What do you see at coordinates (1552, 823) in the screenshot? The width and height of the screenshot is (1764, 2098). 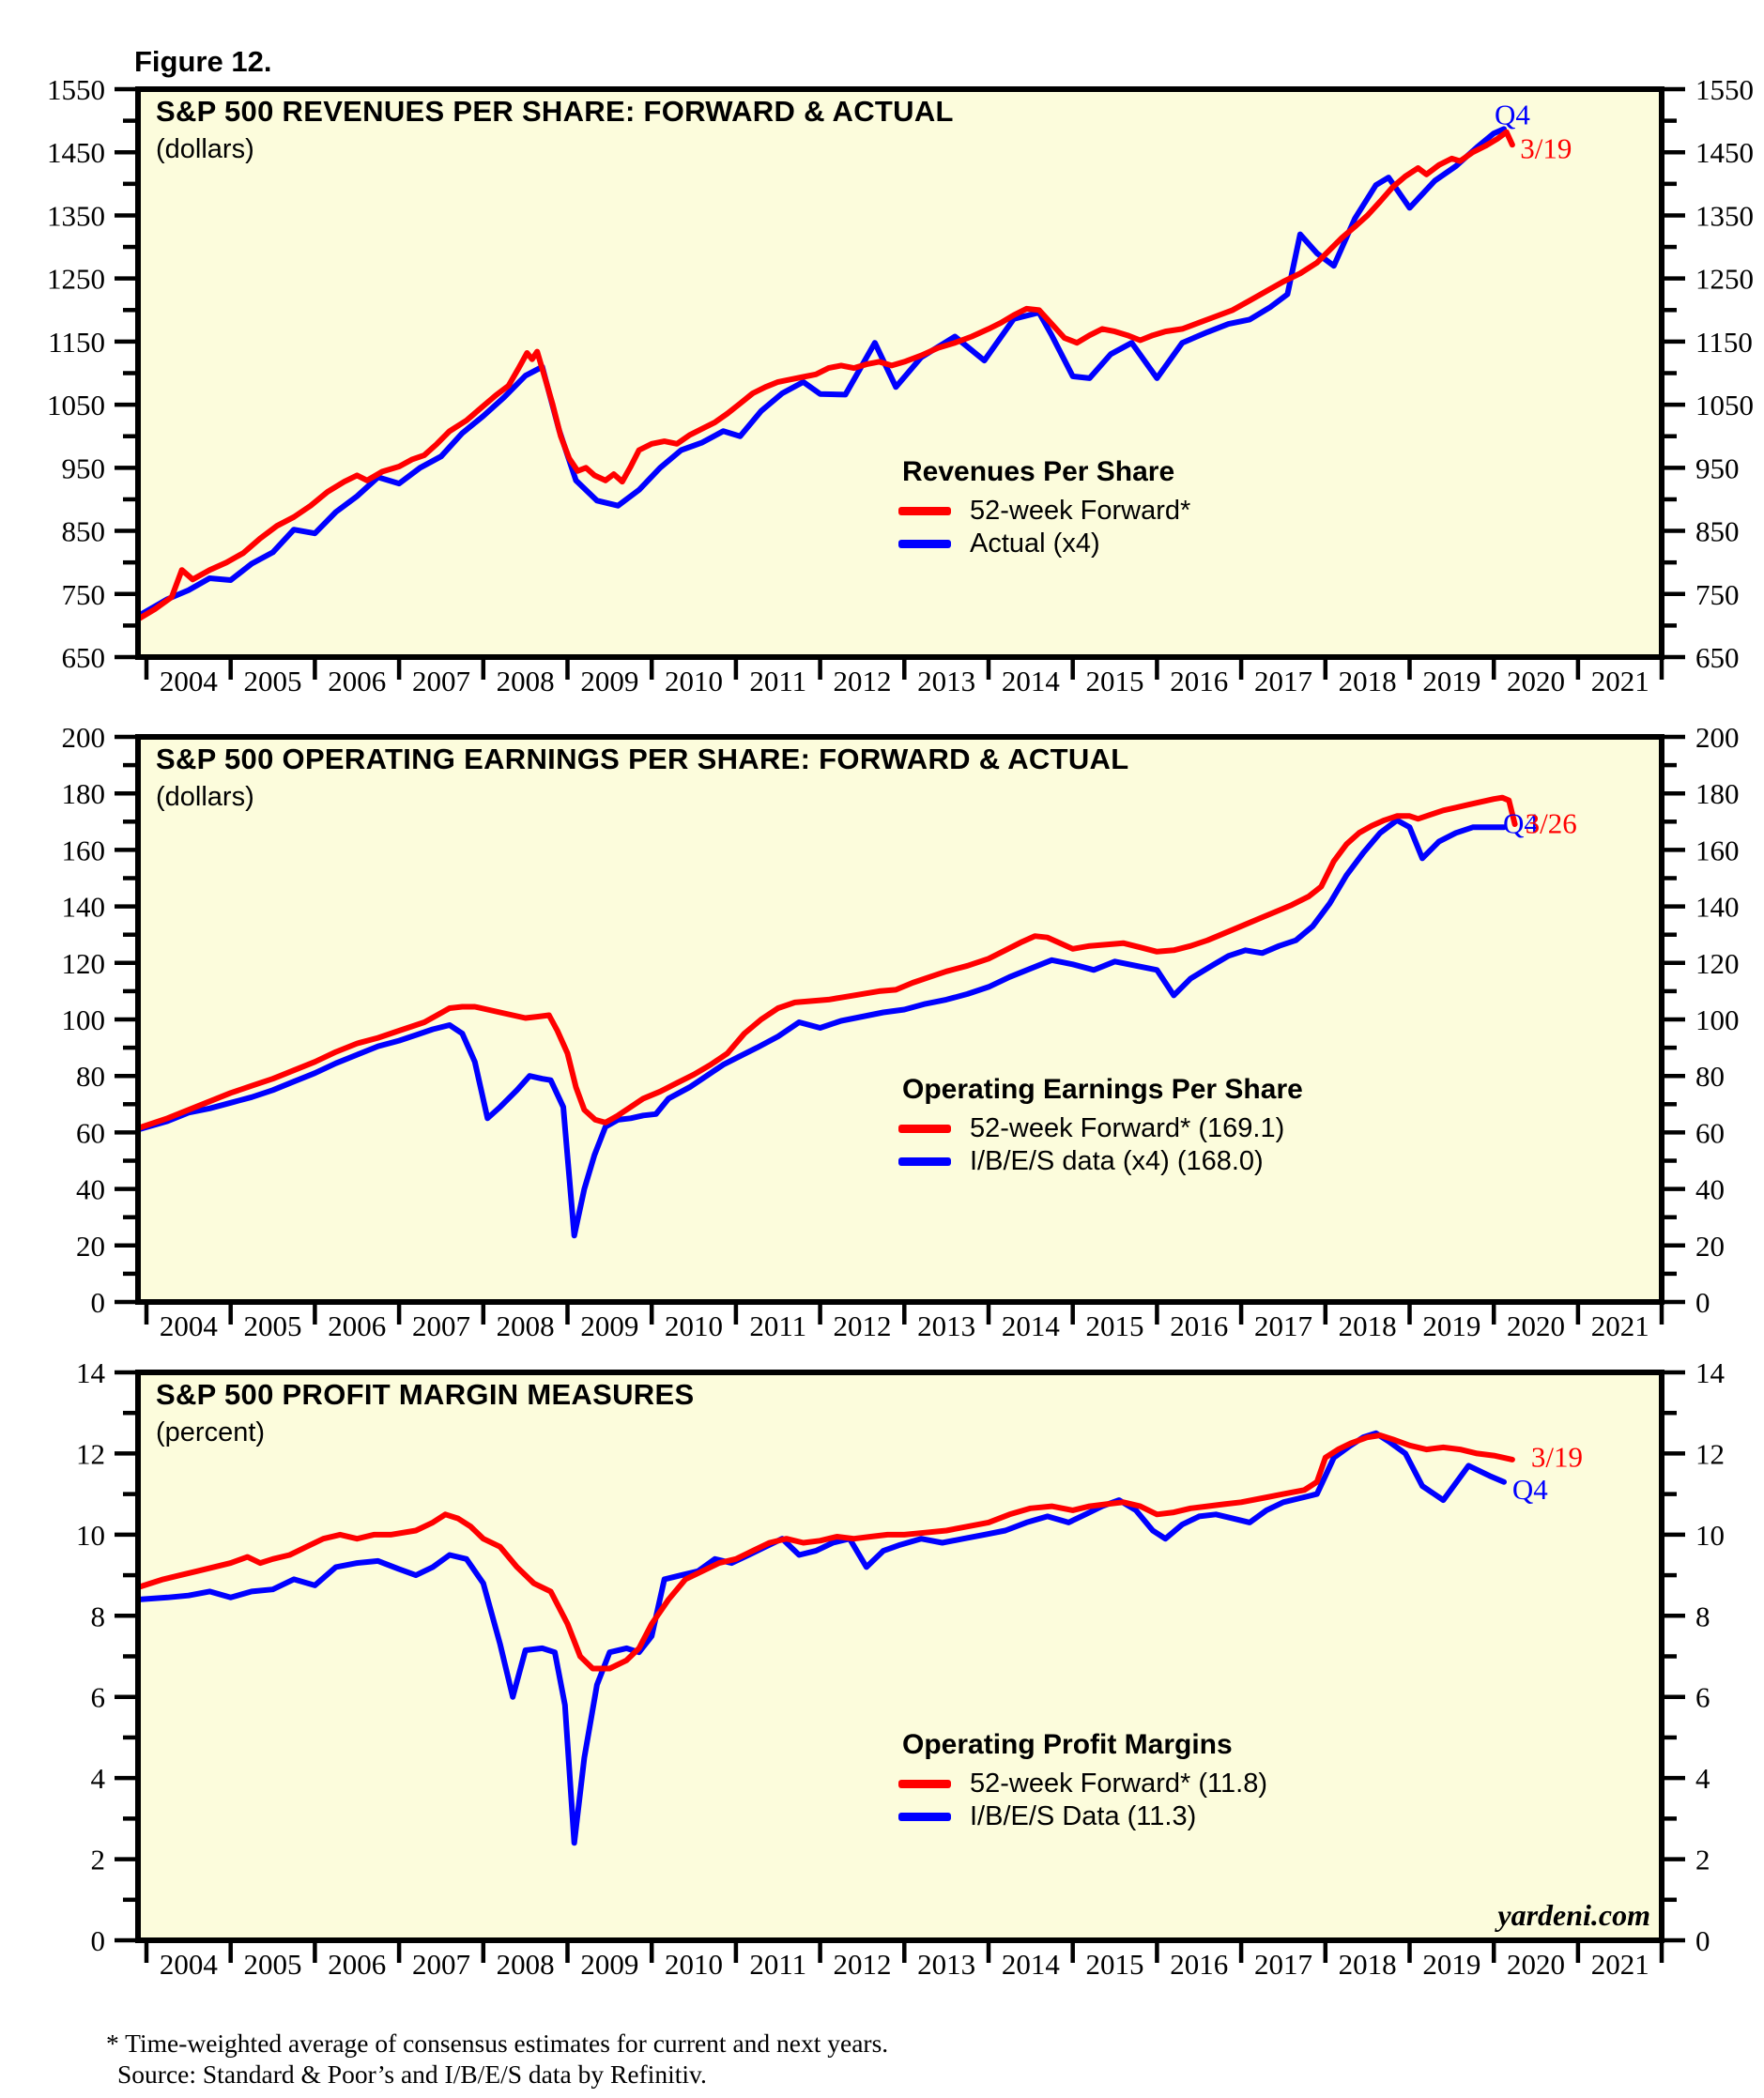 I see `annotation-326: 3/26` at bounding box center [1552, 823].